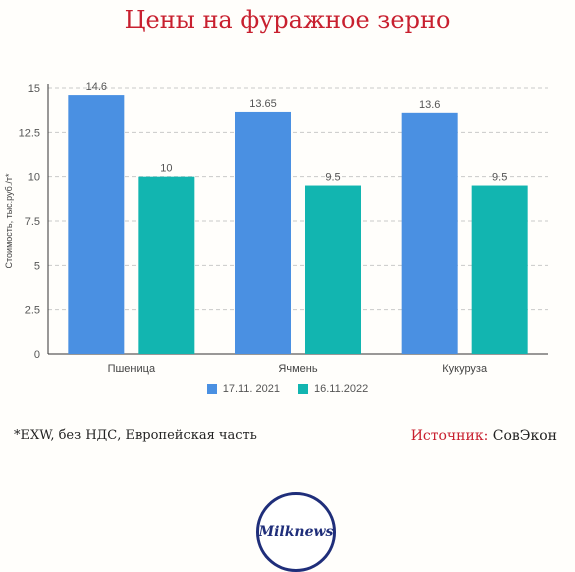 This screenshot has height=572, width=575. Describe the element at coordinates (341, 389) in the screenshot. I see `legend-label-series-2: 16.11.2022` at that location.